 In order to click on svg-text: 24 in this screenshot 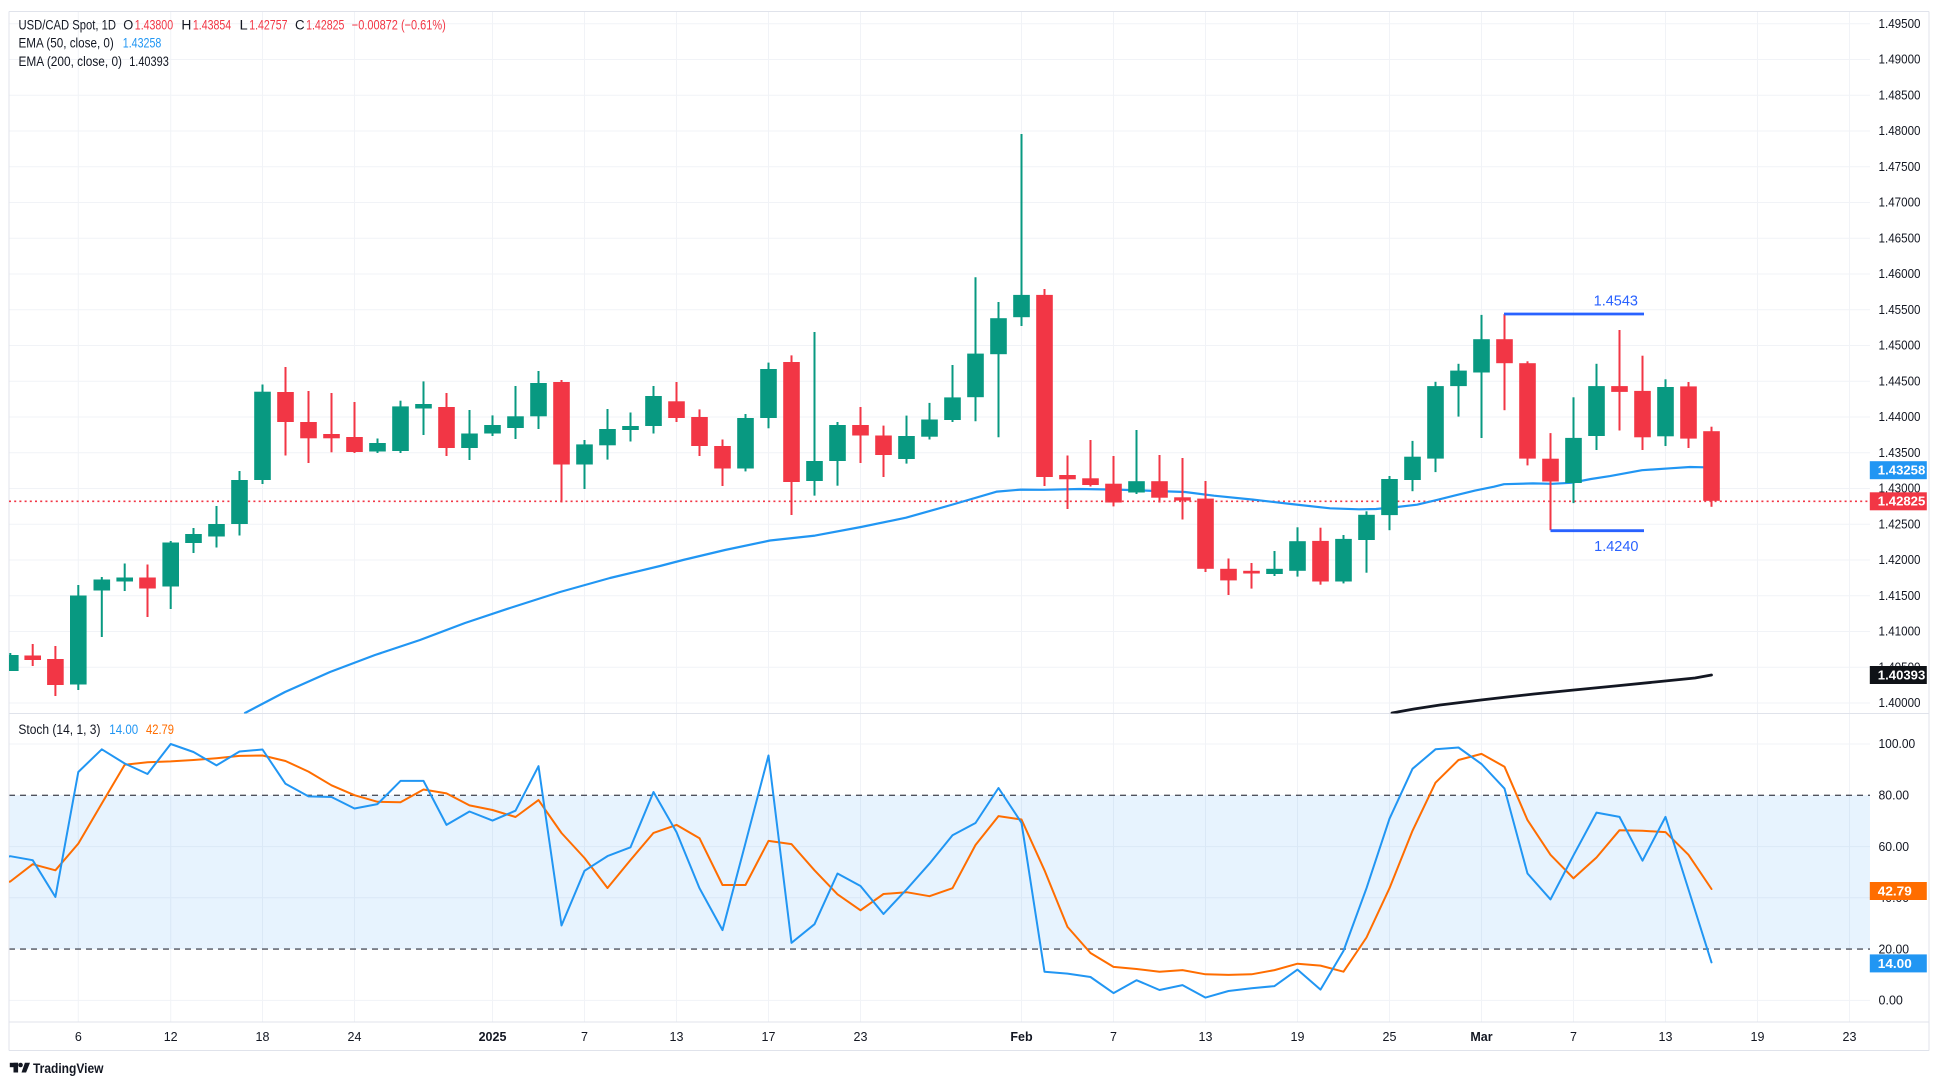, I will do `click(355, 1037)`.